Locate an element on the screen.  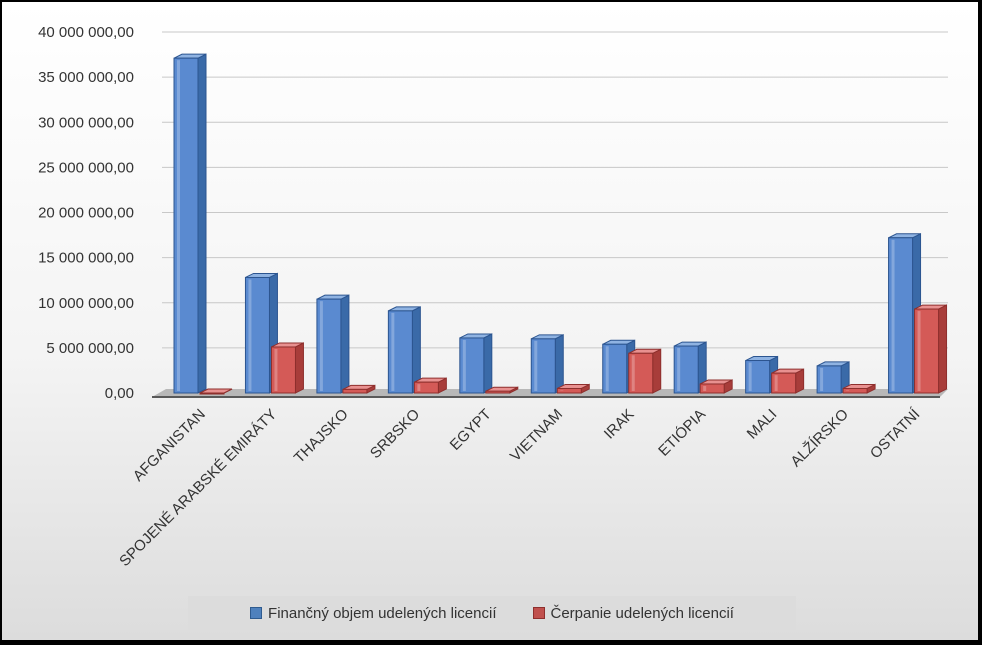
legend-label-financny-objem: Finančný objem udelených licencií is located at coordinates (382, 613).